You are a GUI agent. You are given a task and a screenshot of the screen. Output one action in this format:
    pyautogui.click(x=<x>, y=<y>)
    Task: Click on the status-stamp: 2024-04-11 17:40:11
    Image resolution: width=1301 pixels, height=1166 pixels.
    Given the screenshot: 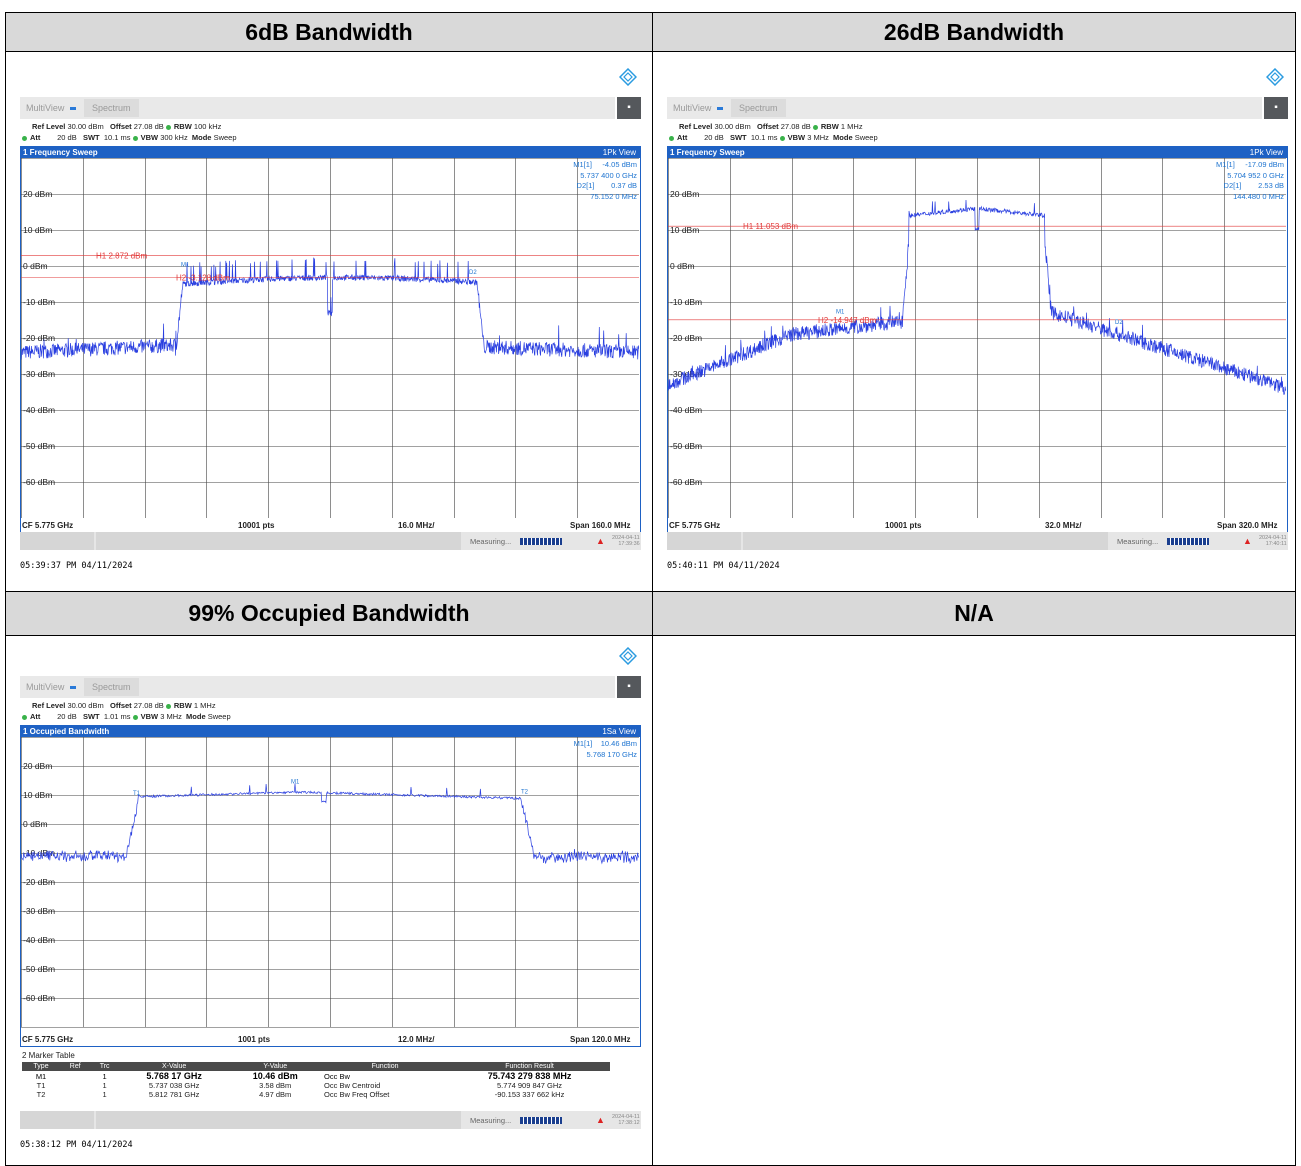 What is the action you would take?
    pyautogui.click(x=1273, y=541)
    